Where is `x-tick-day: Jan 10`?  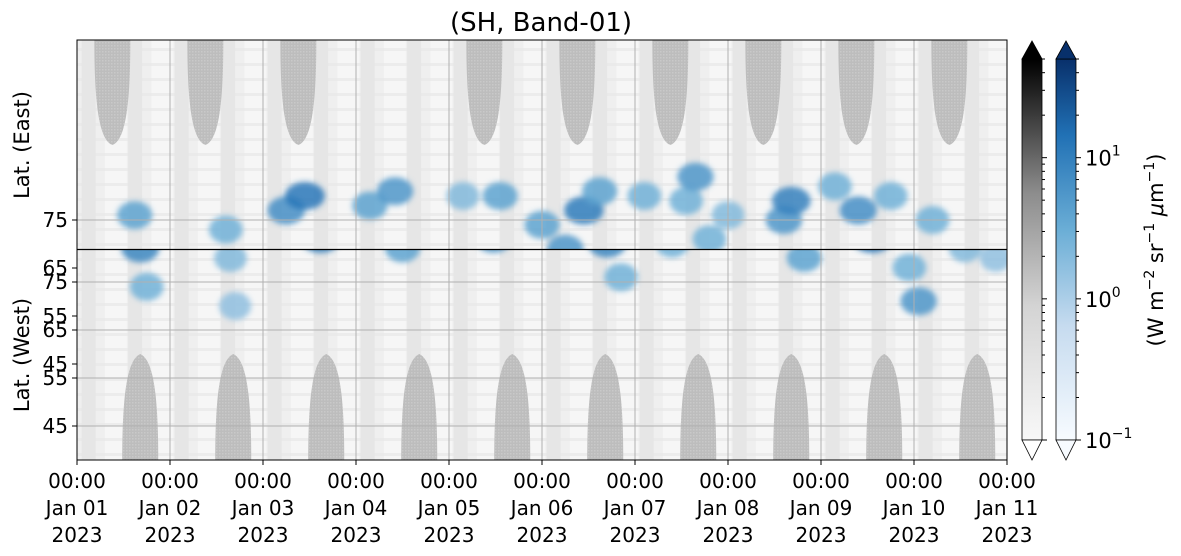 x-tick-day: Jan 10 is located at coordinates (913, 508).